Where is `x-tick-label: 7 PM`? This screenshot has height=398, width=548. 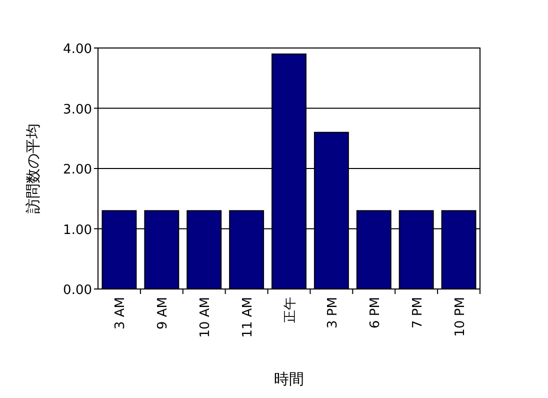
x-tick-label: 7 PM is located at coordinates (418, 312).